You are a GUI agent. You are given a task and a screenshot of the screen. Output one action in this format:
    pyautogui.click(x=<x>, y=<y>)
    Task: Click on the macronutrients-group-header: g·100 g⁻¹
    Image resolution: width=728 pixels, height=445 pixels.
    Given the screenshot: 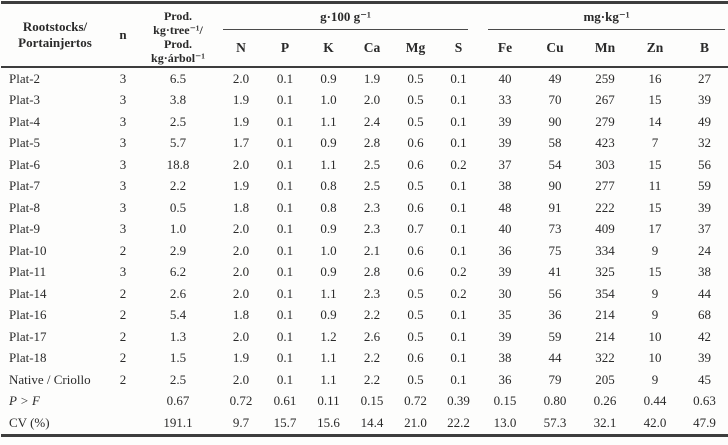 What is the action you would take?
    pyautogui.click(x=349, y=16)
    